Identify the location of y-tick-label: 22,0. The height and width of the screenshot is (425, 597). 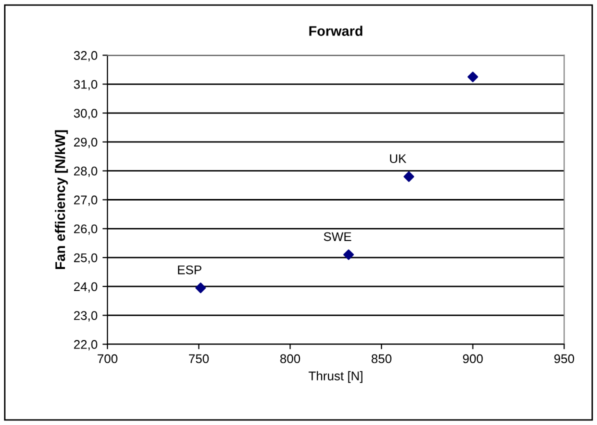
(86, 345).